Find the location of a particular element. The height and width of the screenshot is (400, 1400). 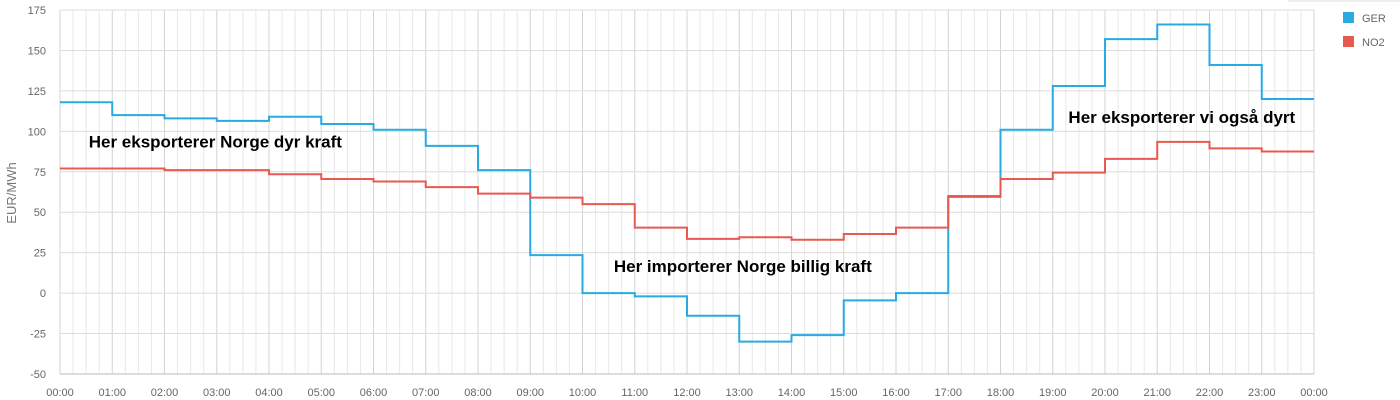

x-tick-label: 21:00 is located at coordinates (1157, 393).